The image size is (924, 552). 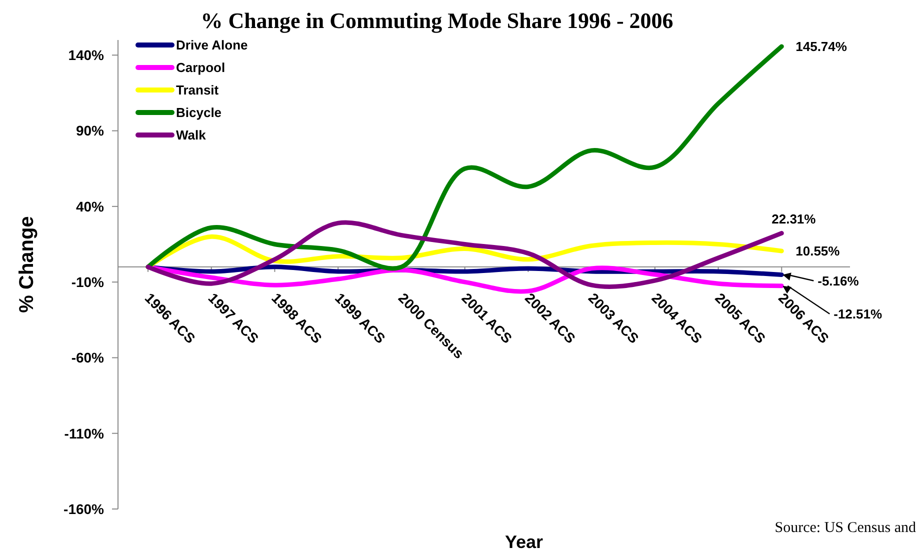 I want to click on x-axis-title: Year, so click(x=524, y=542).